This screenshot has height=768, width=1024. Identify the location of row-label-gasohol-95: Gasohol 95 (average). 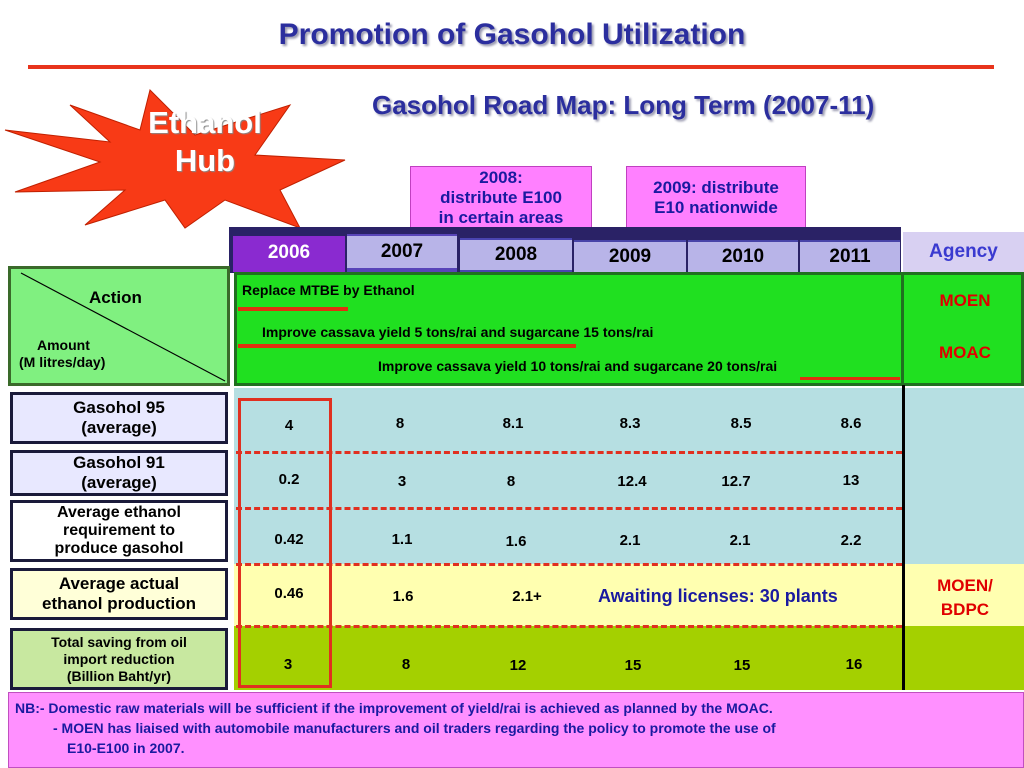
(119, 418).